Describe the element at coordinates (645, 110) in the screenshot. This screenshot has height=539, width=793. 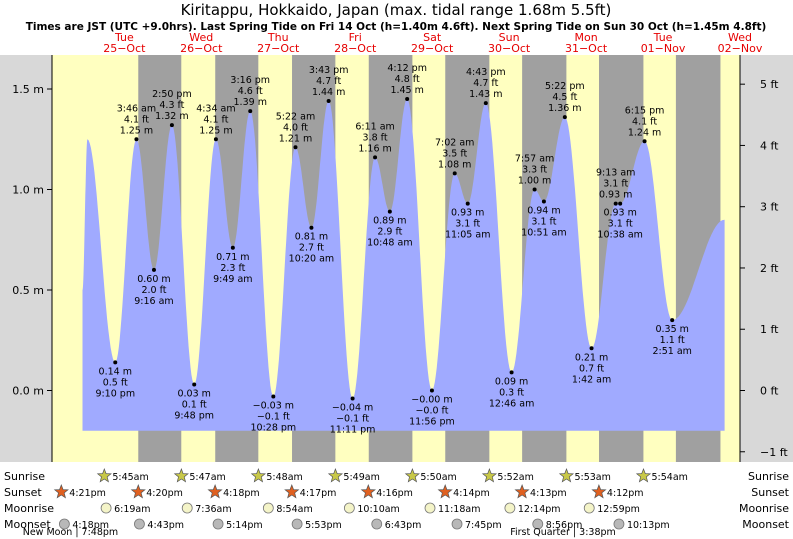
I see `high-tide-time: 6:15 pm` at that location.